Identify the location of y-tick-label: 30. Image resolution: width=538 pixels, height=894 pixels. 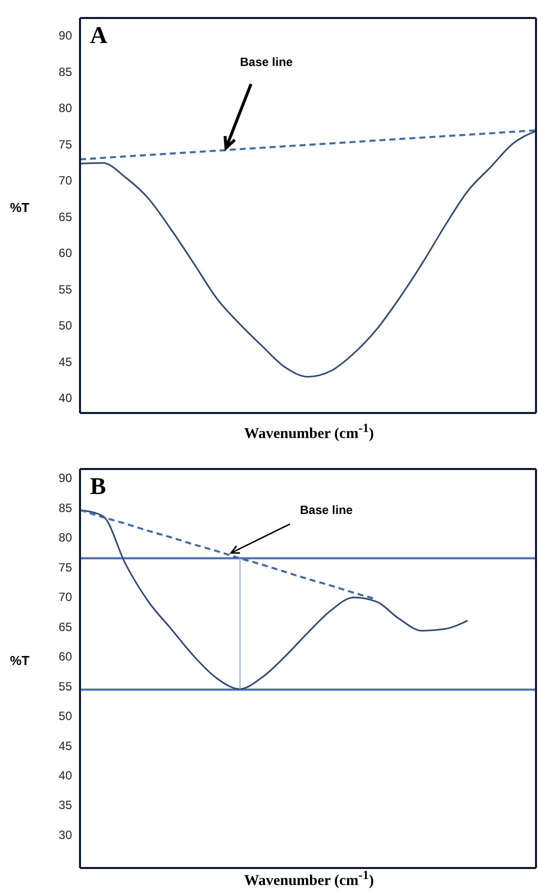
(65, 835).